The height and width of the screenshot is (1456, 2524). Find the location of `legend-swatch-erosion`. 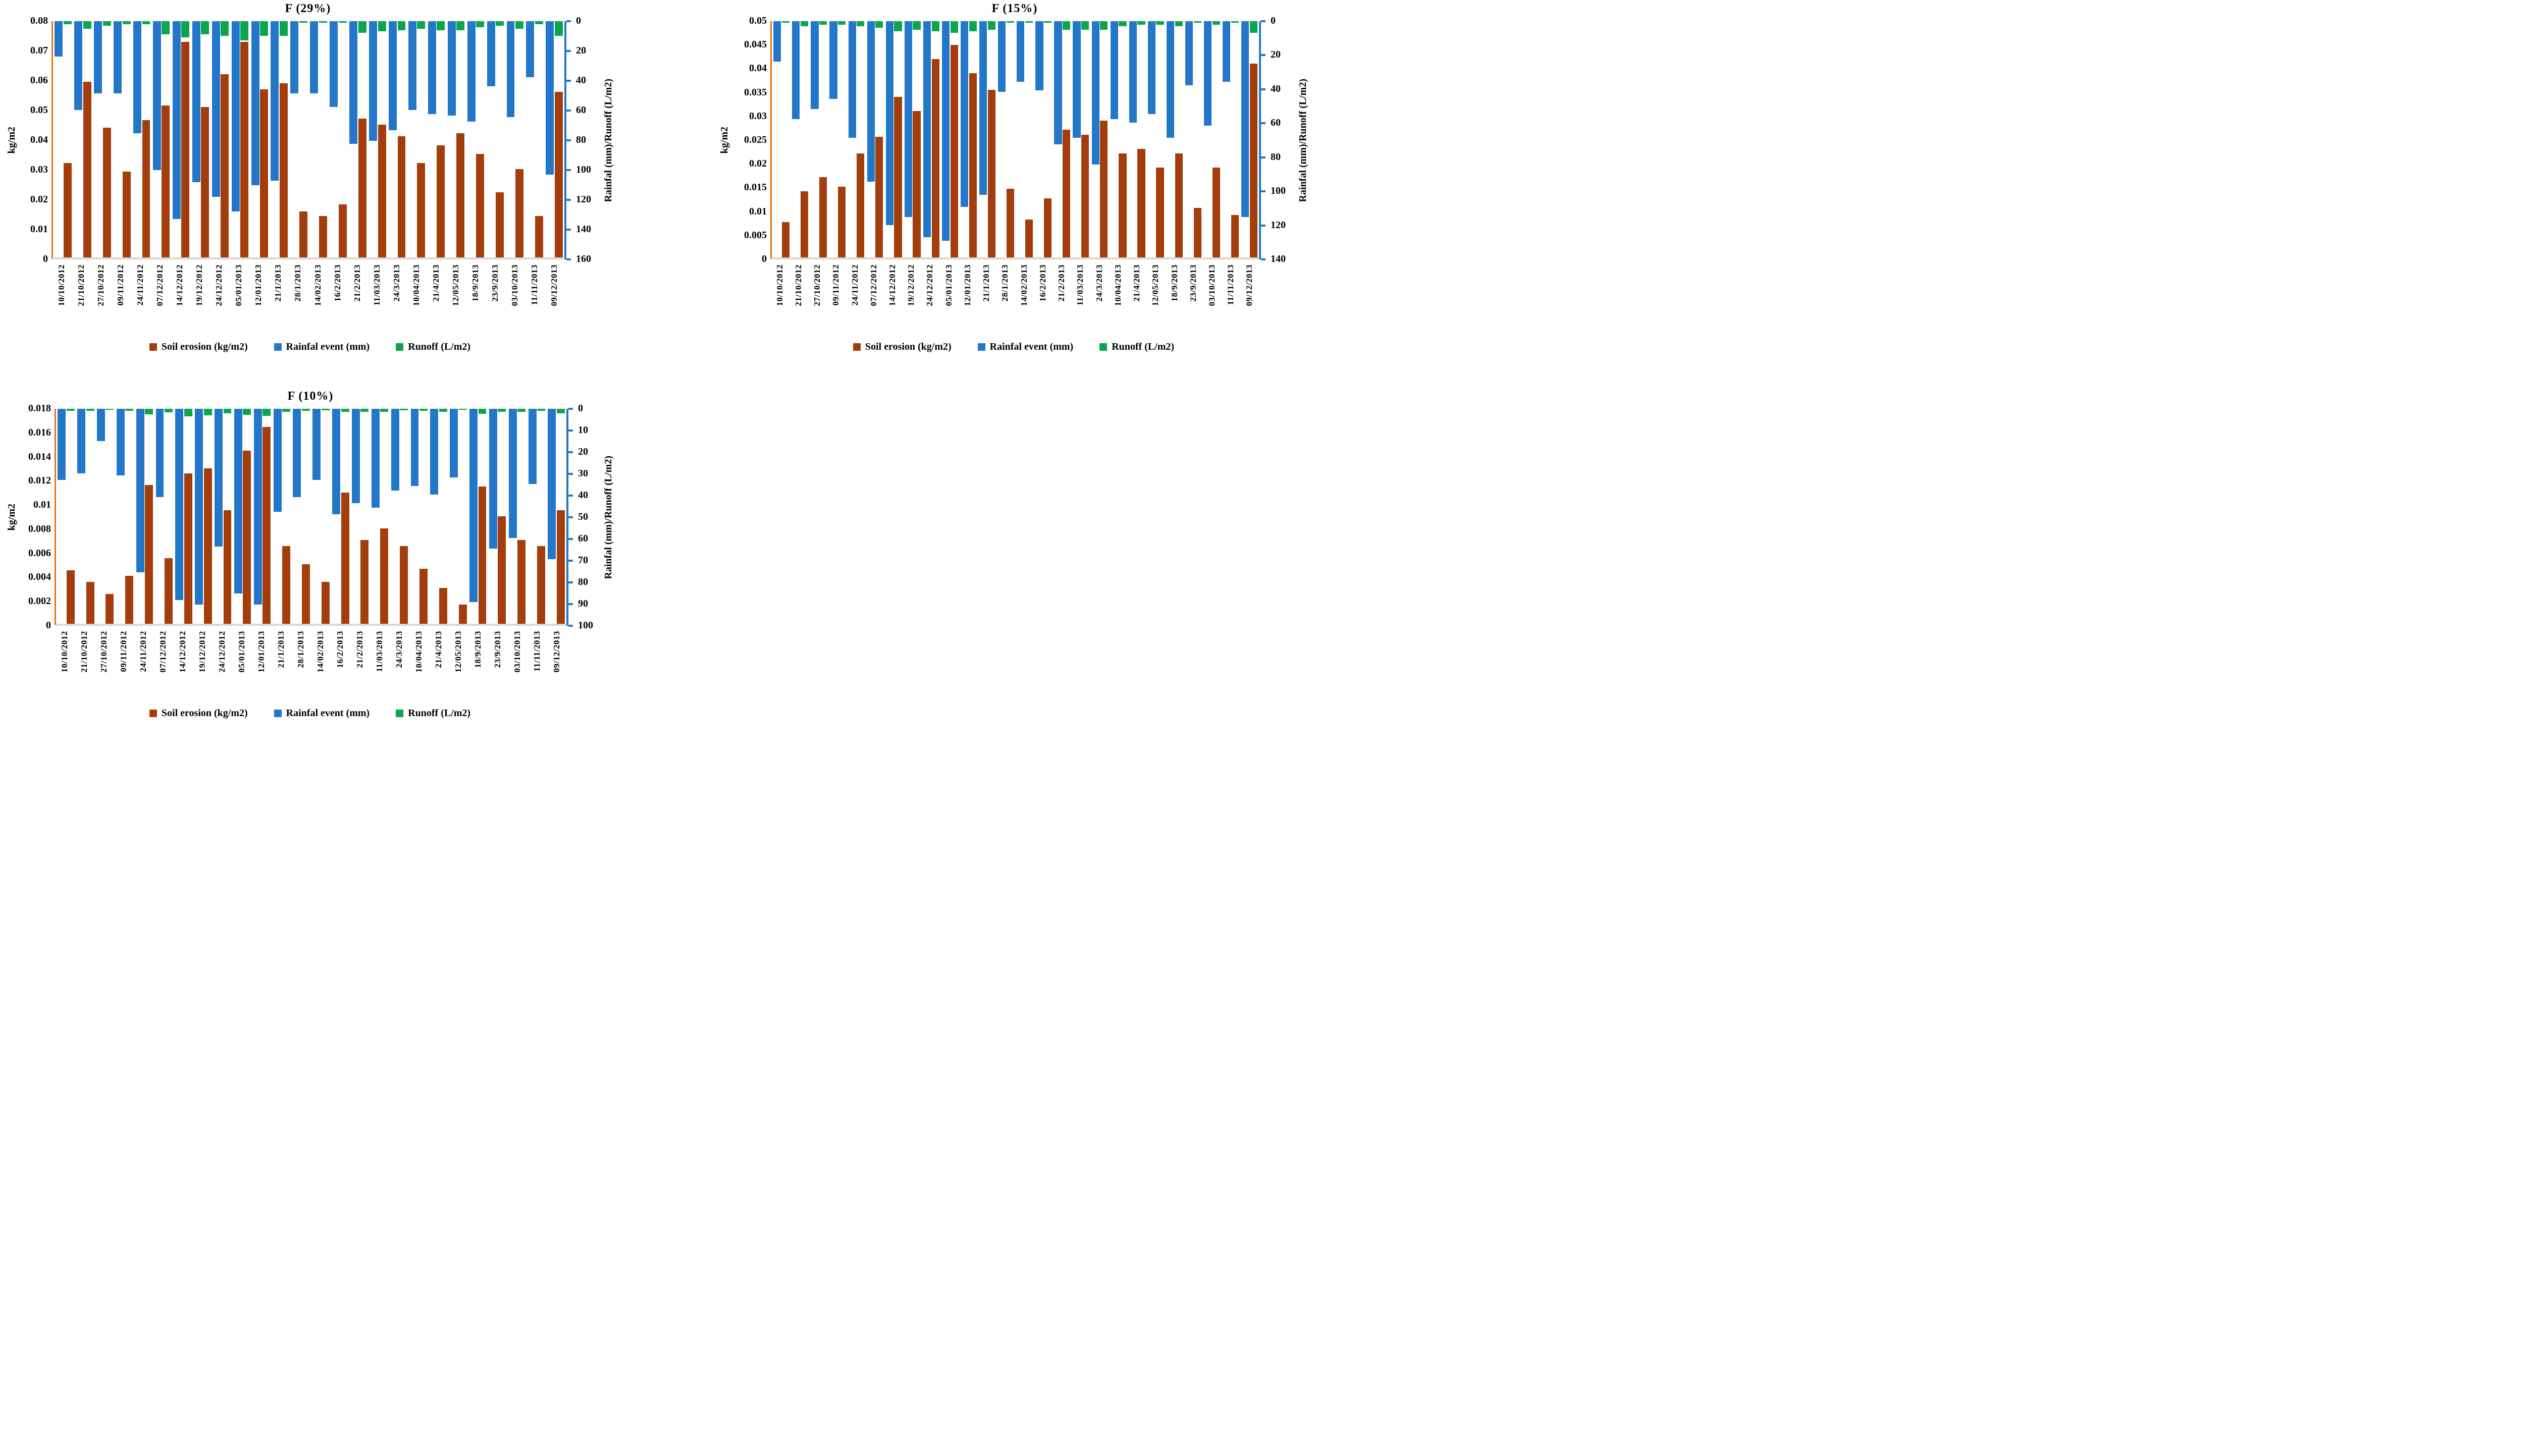

legend-swatch-erosion is located at coordinates (857, 347).